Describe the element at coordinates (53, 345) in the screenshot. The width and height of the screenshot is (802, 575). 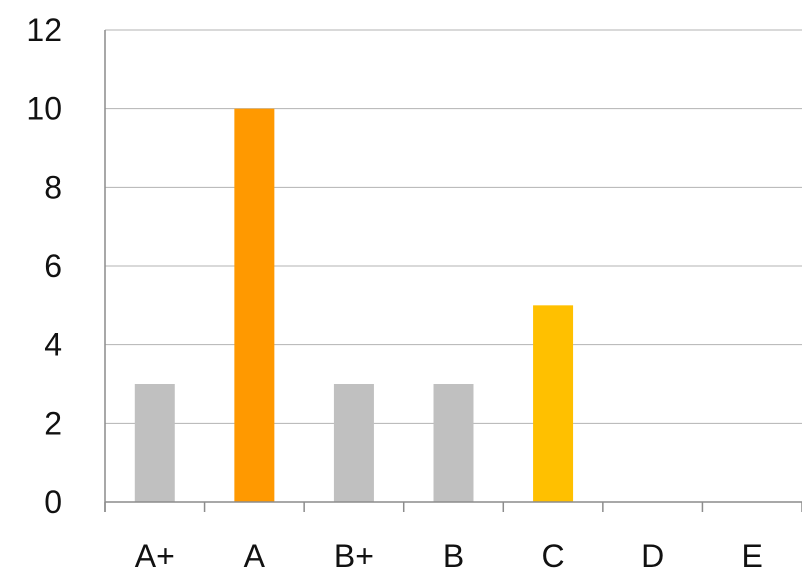
I see `y-tick-label-4: 4` at that location.